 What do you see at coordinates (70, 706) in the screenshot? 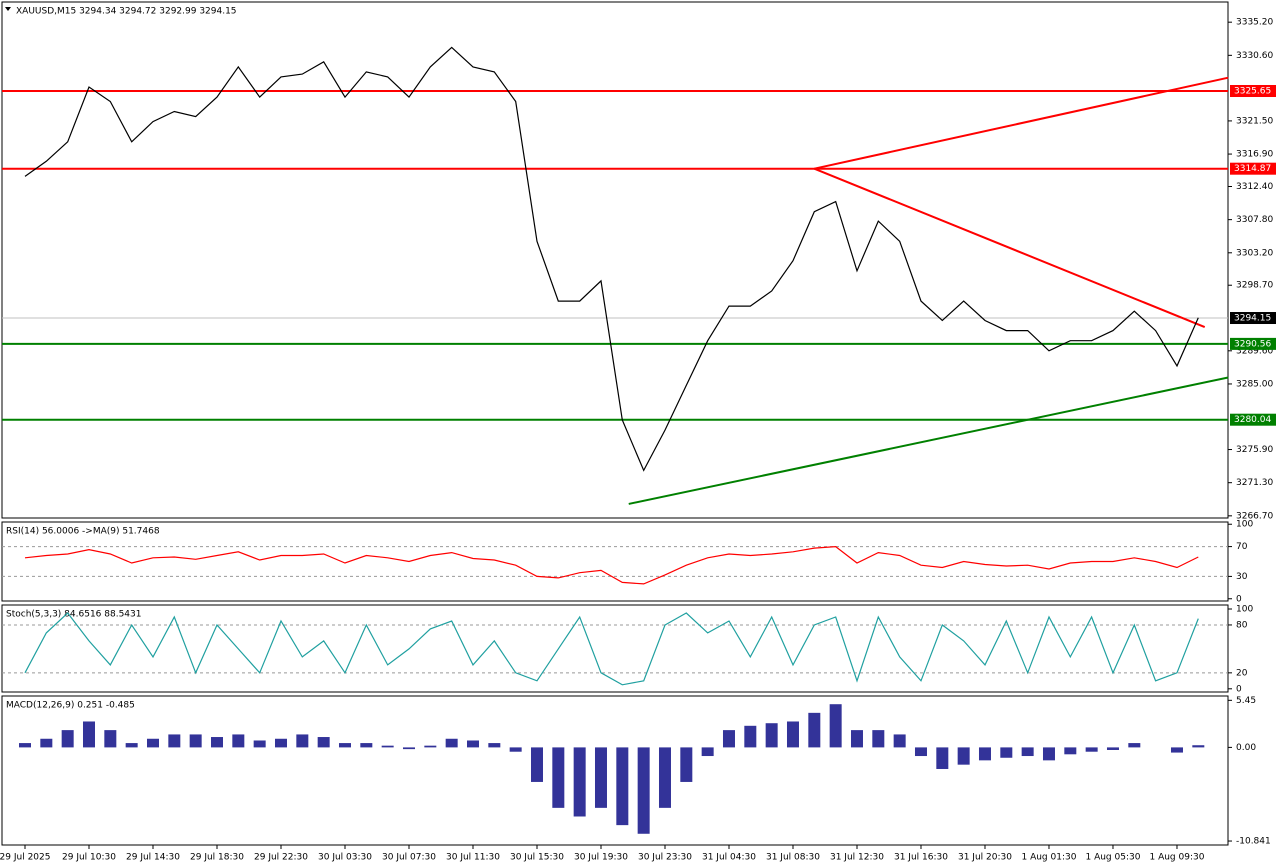
I see `panel-title: MACD(12,26,9) 0.251 -0.485` at bounding box center [70, 706].